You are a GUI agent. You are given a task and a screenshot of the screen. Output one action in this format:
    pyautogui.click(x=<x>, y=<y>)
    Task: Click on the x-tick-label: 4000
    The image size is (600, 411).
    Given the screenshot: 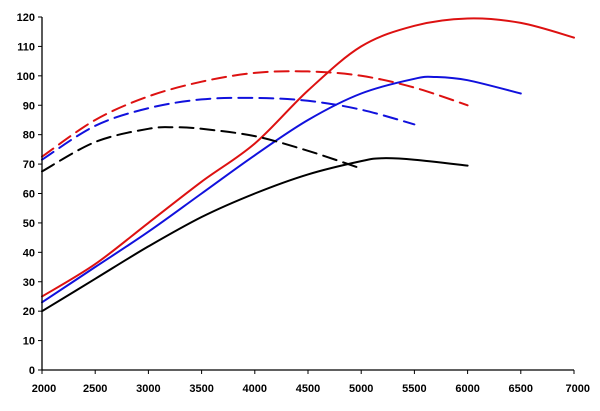 What is the action you would take?
    pyautogui.click(x=255, y=389)
    